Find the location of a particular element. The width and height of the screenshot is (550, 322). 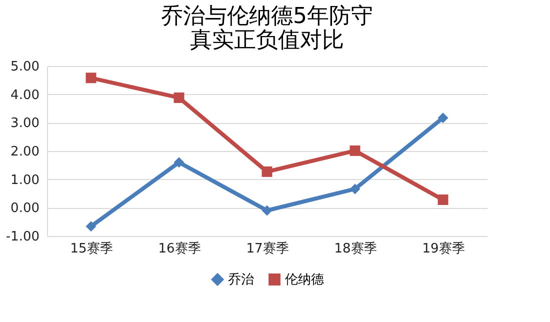

y-tick-label: 5.00 is located at coordinates (25, 67).